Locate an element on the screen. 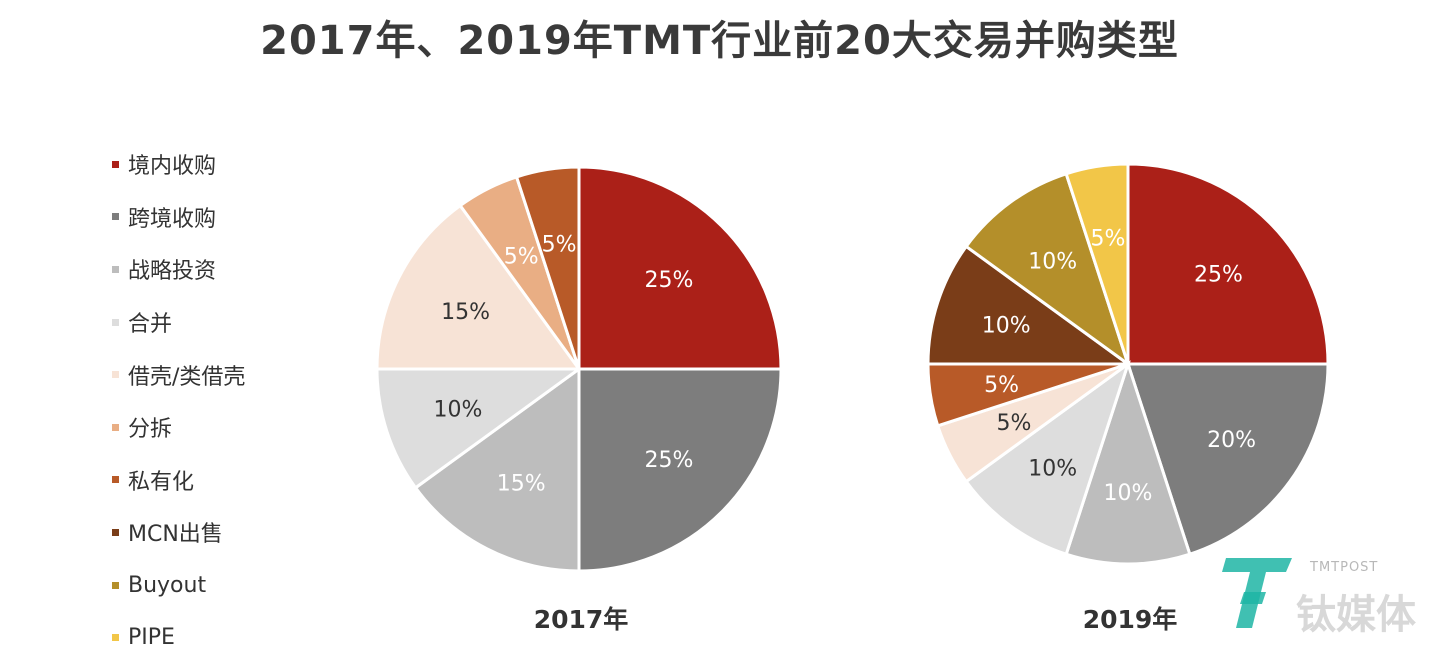 The width and height of the screenshot is (1439, 664). chart-legend: 境内收购跨境收购战略投资合并借壳/类借壳 分拆私有化 MCN出售 Buyout PIPE is located at coordinates (242, 401).